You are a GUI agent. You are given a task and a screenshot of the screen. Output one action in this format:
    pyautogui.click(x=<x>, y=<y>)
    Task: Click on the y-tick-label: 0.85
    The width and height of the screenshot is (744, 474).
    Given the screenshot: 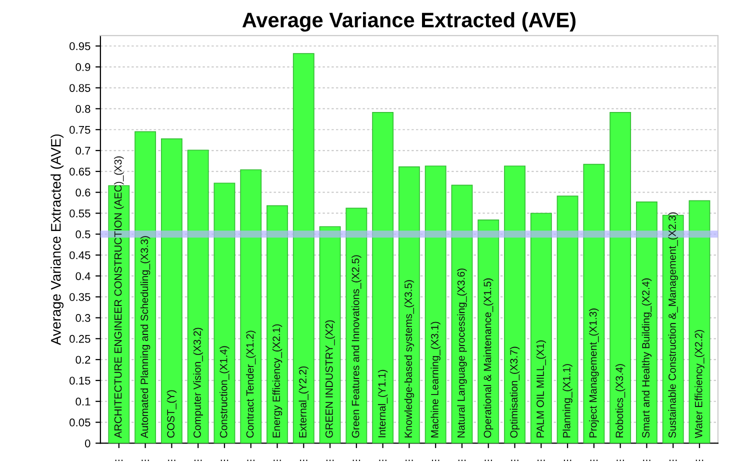 What is the action you would take?
    pyautogui.click(x=80, y=88)
    